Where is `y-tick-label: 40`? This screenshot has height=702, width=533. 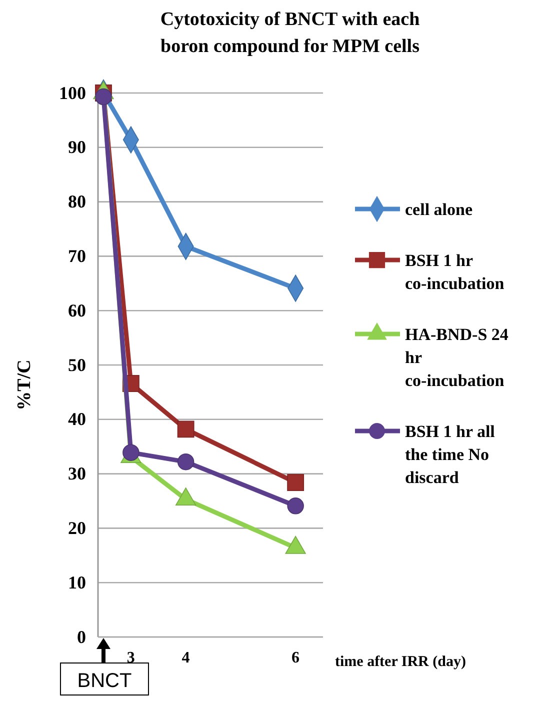
y-tick-label: 40 is located at coordinates (77, 419).